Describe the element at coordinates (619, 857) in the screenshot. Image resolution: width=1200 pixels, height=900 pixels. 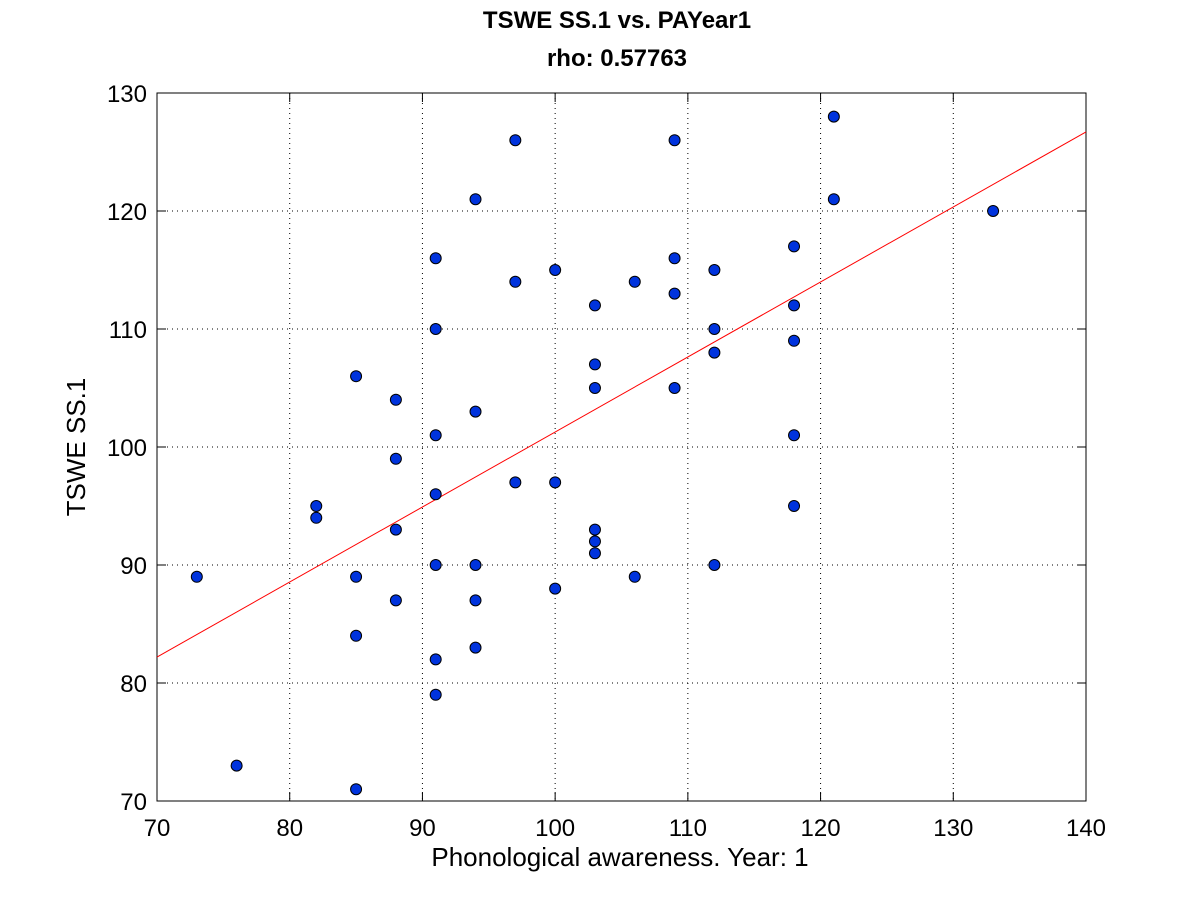
I see `x-axis-label: Phonological awareness. Year: 1` at that location.